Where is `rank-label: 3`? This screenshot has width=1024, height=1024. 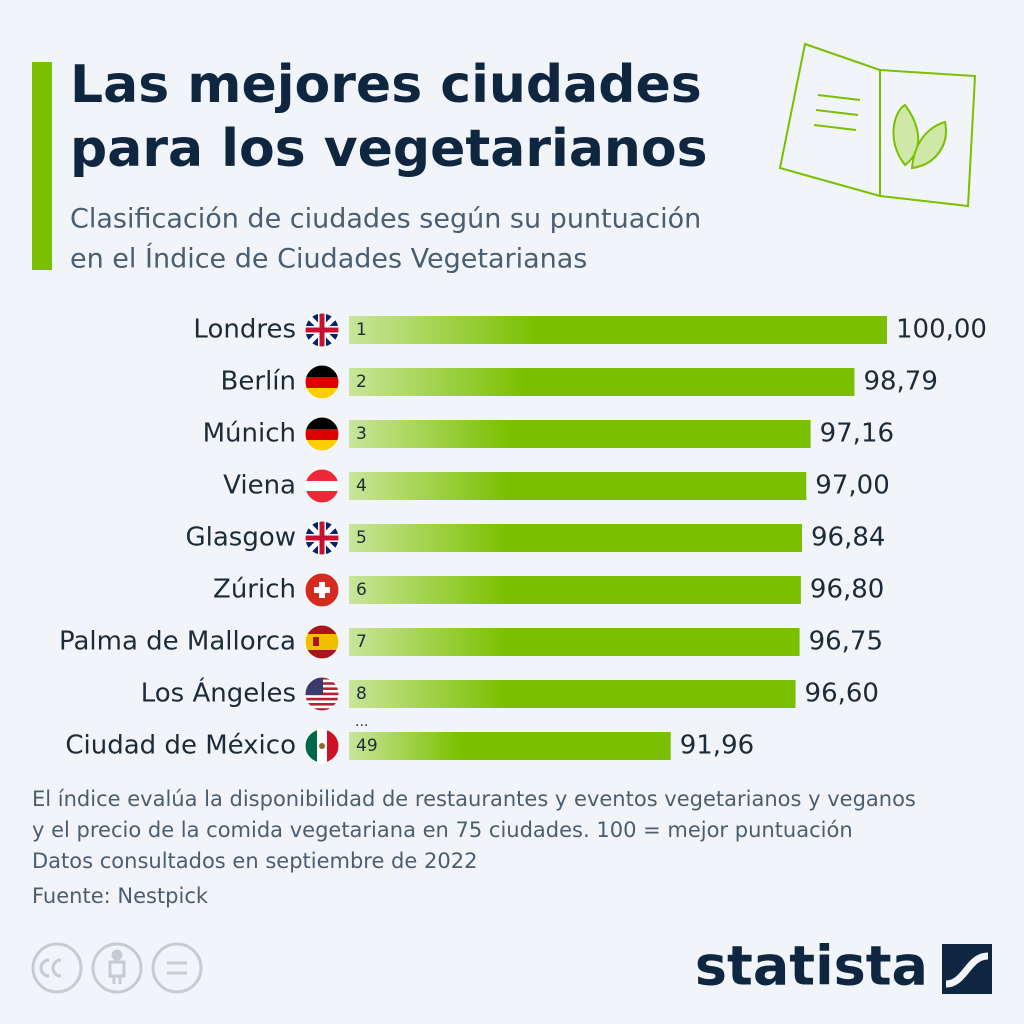
rank-label: 3 is located at coordinates (361, 434).